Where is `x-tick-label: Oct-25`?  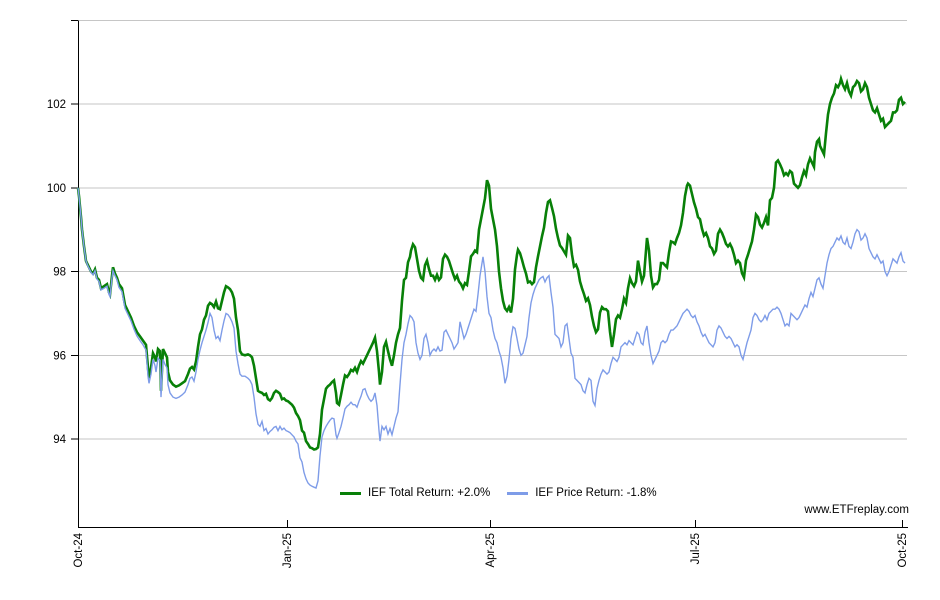 x-tick-label: Oct-25 is located at coordinates (903, 550).